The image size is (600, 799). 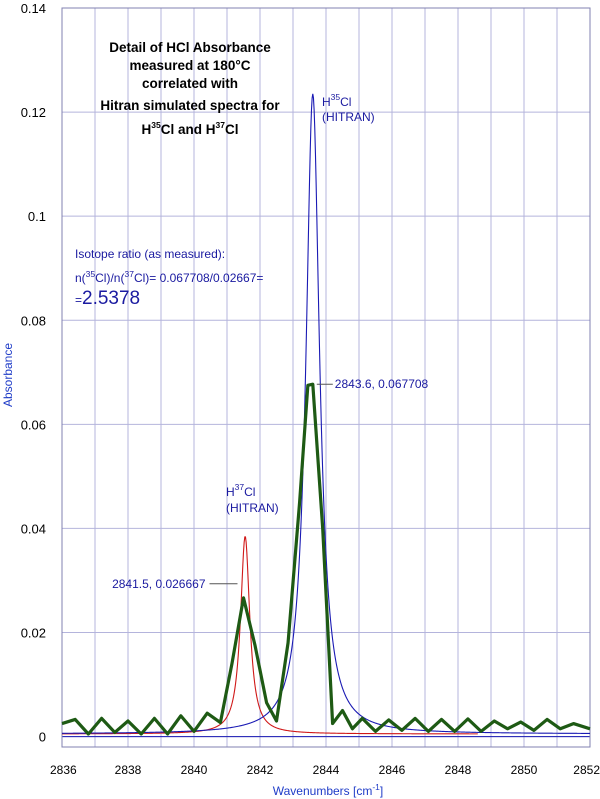 I want to click on title-line-3: correlated with, so click(x=190, y=83).